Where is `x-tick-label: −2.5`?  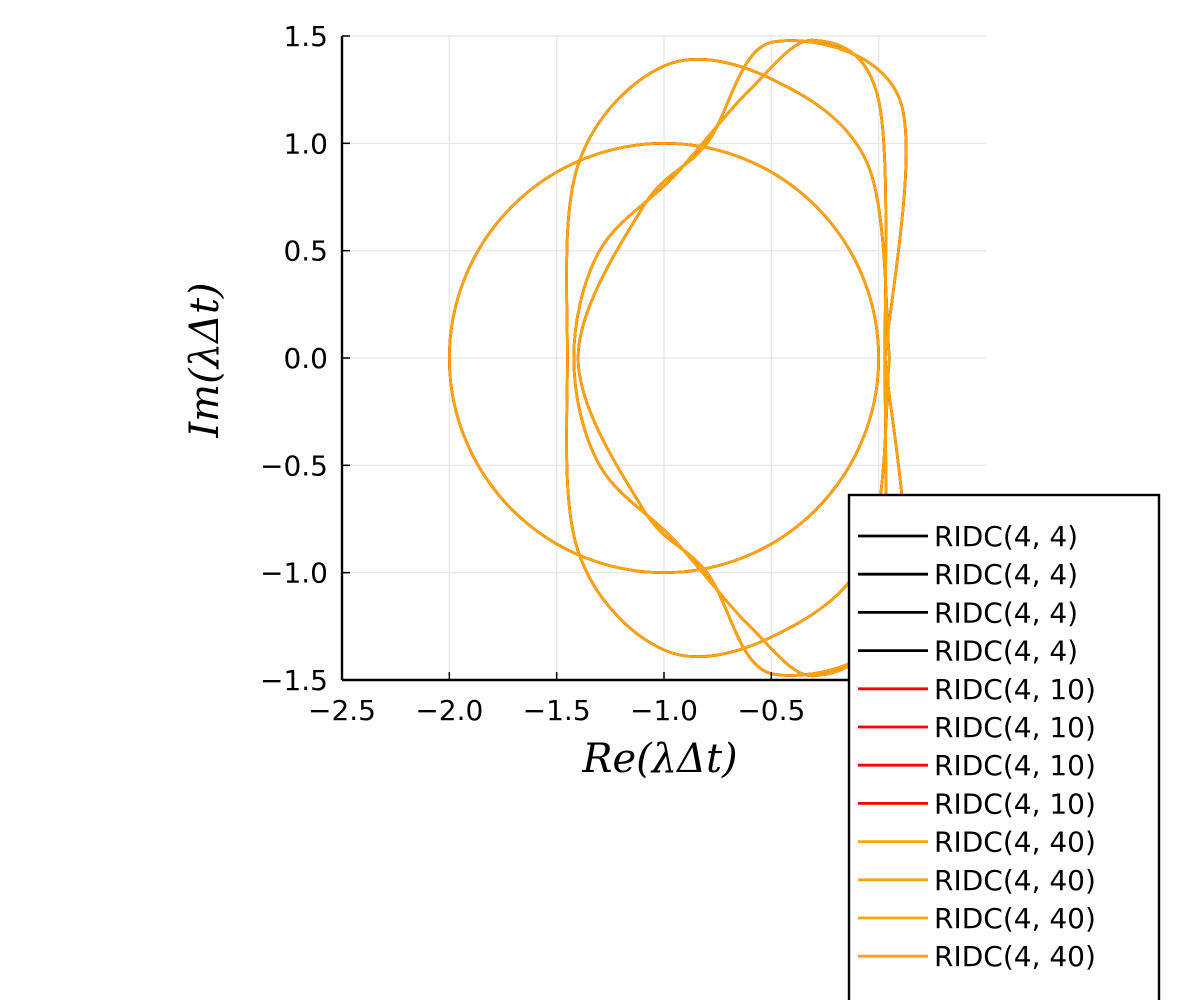 x-tick-label: −2.5 is located at coordinates (342, 710).